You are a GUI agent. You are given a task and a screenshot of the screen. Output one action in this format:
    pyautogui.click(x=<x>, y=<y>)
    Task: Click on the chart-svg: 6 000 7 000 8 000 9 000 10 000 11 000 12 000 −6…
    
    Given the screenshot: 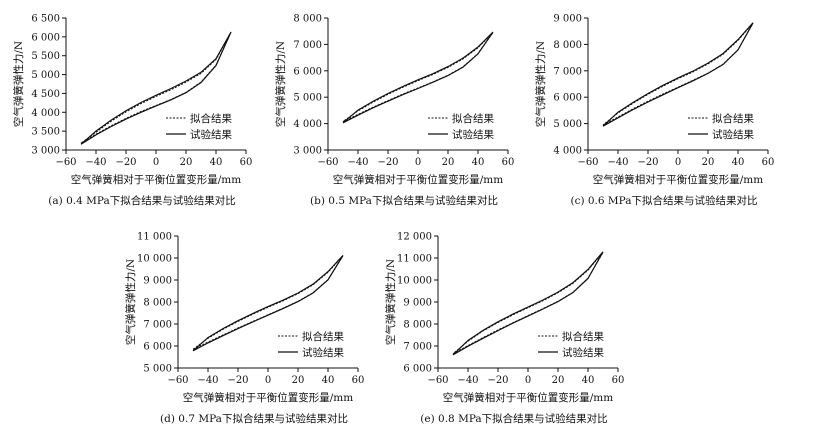 What is the action you would take?
    pyautogui.click(x=504, y=329)
    